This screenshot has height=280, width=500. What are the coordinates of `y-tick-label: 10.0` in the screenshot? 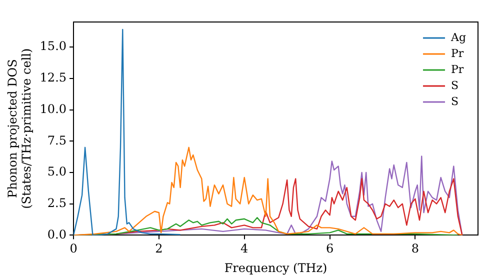 It's located at (53, 109).